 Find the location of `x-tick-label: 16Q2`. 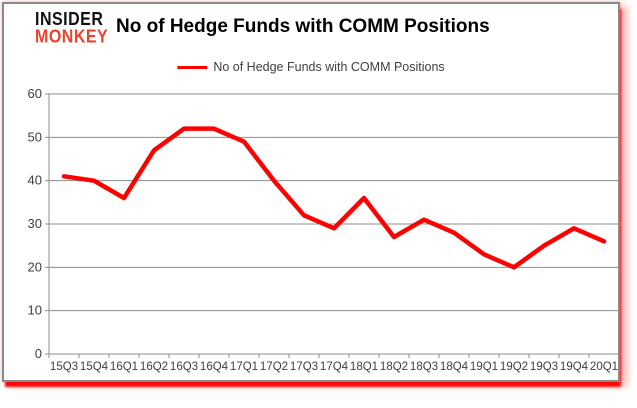

x-tick-label: 16Q2 is located at coordinates (154, 367).